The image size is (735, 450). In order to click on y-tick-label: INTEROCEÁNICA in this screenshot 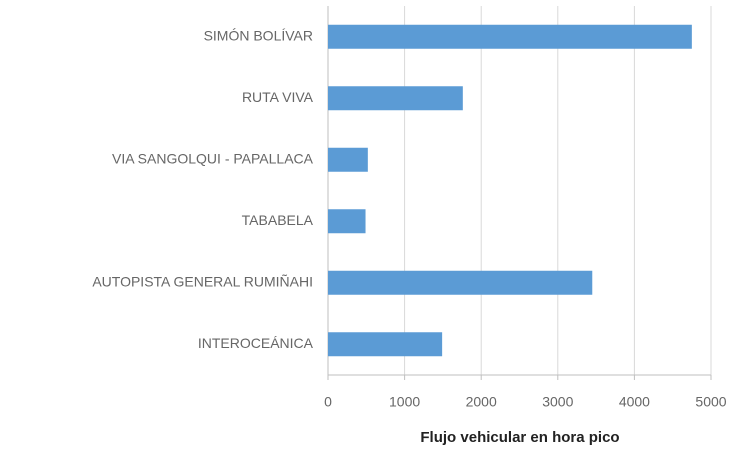, I will do `click(256, 343)`.